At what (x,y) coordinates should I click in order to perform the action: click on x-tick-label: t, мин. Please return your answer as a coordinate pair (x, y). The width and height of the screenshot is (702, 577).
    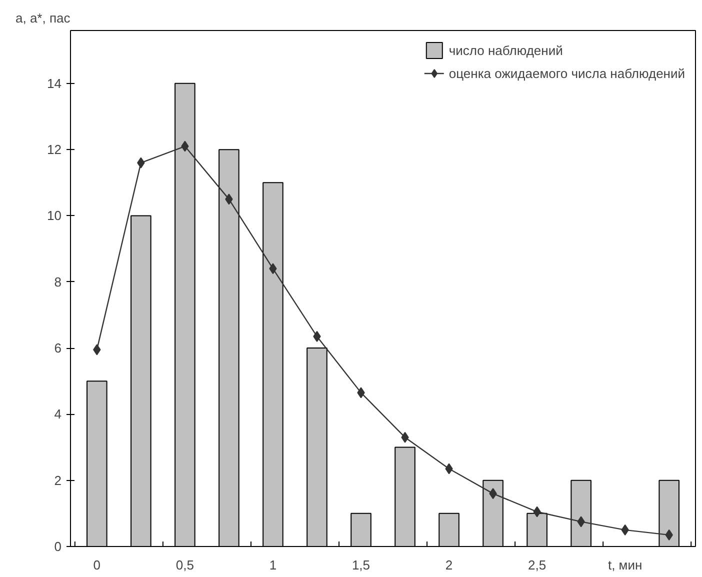
    Looking at the image, I should click on (625, 565).